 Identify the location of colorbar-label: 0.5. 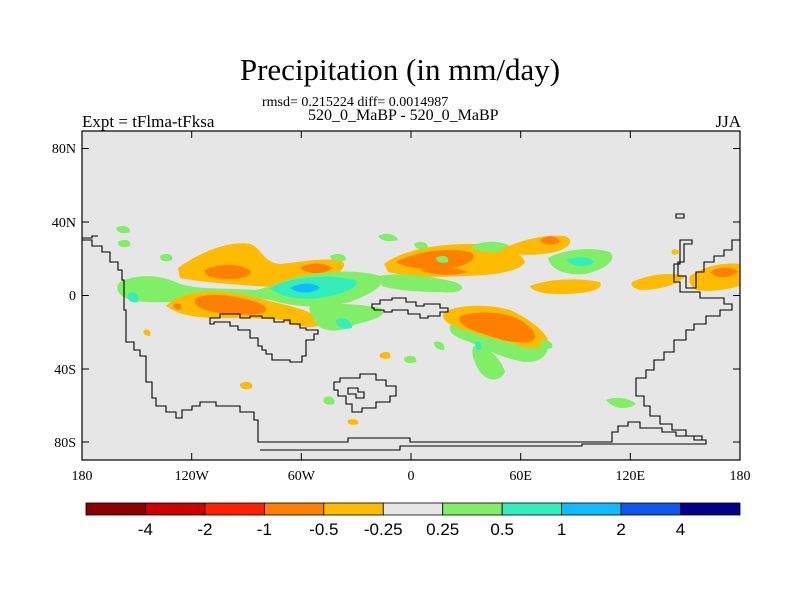
(502, 529).